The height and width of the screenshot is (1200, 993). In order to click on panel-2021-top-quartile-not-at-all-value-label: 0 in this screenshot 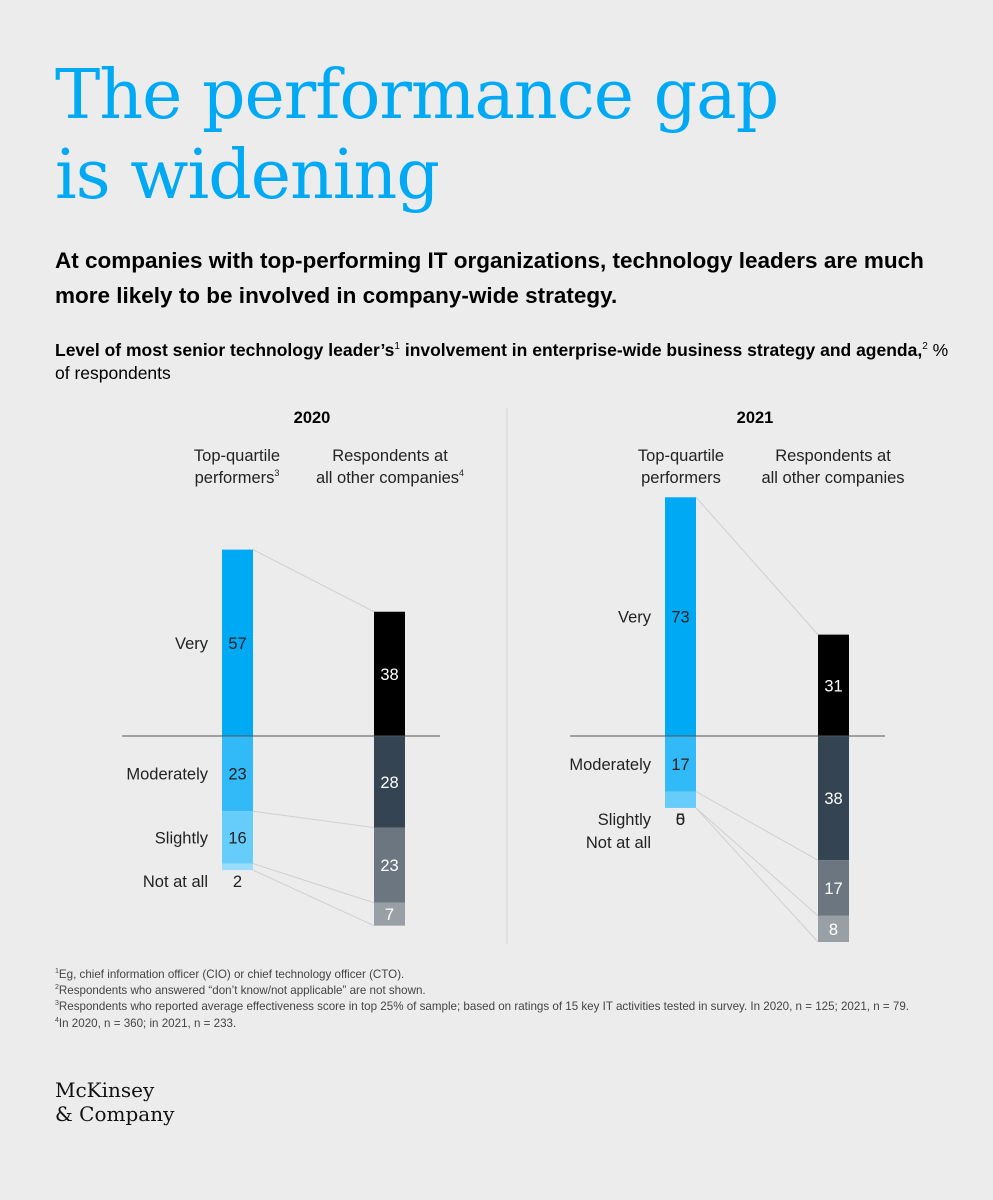, I will do `click(680, 820)`.